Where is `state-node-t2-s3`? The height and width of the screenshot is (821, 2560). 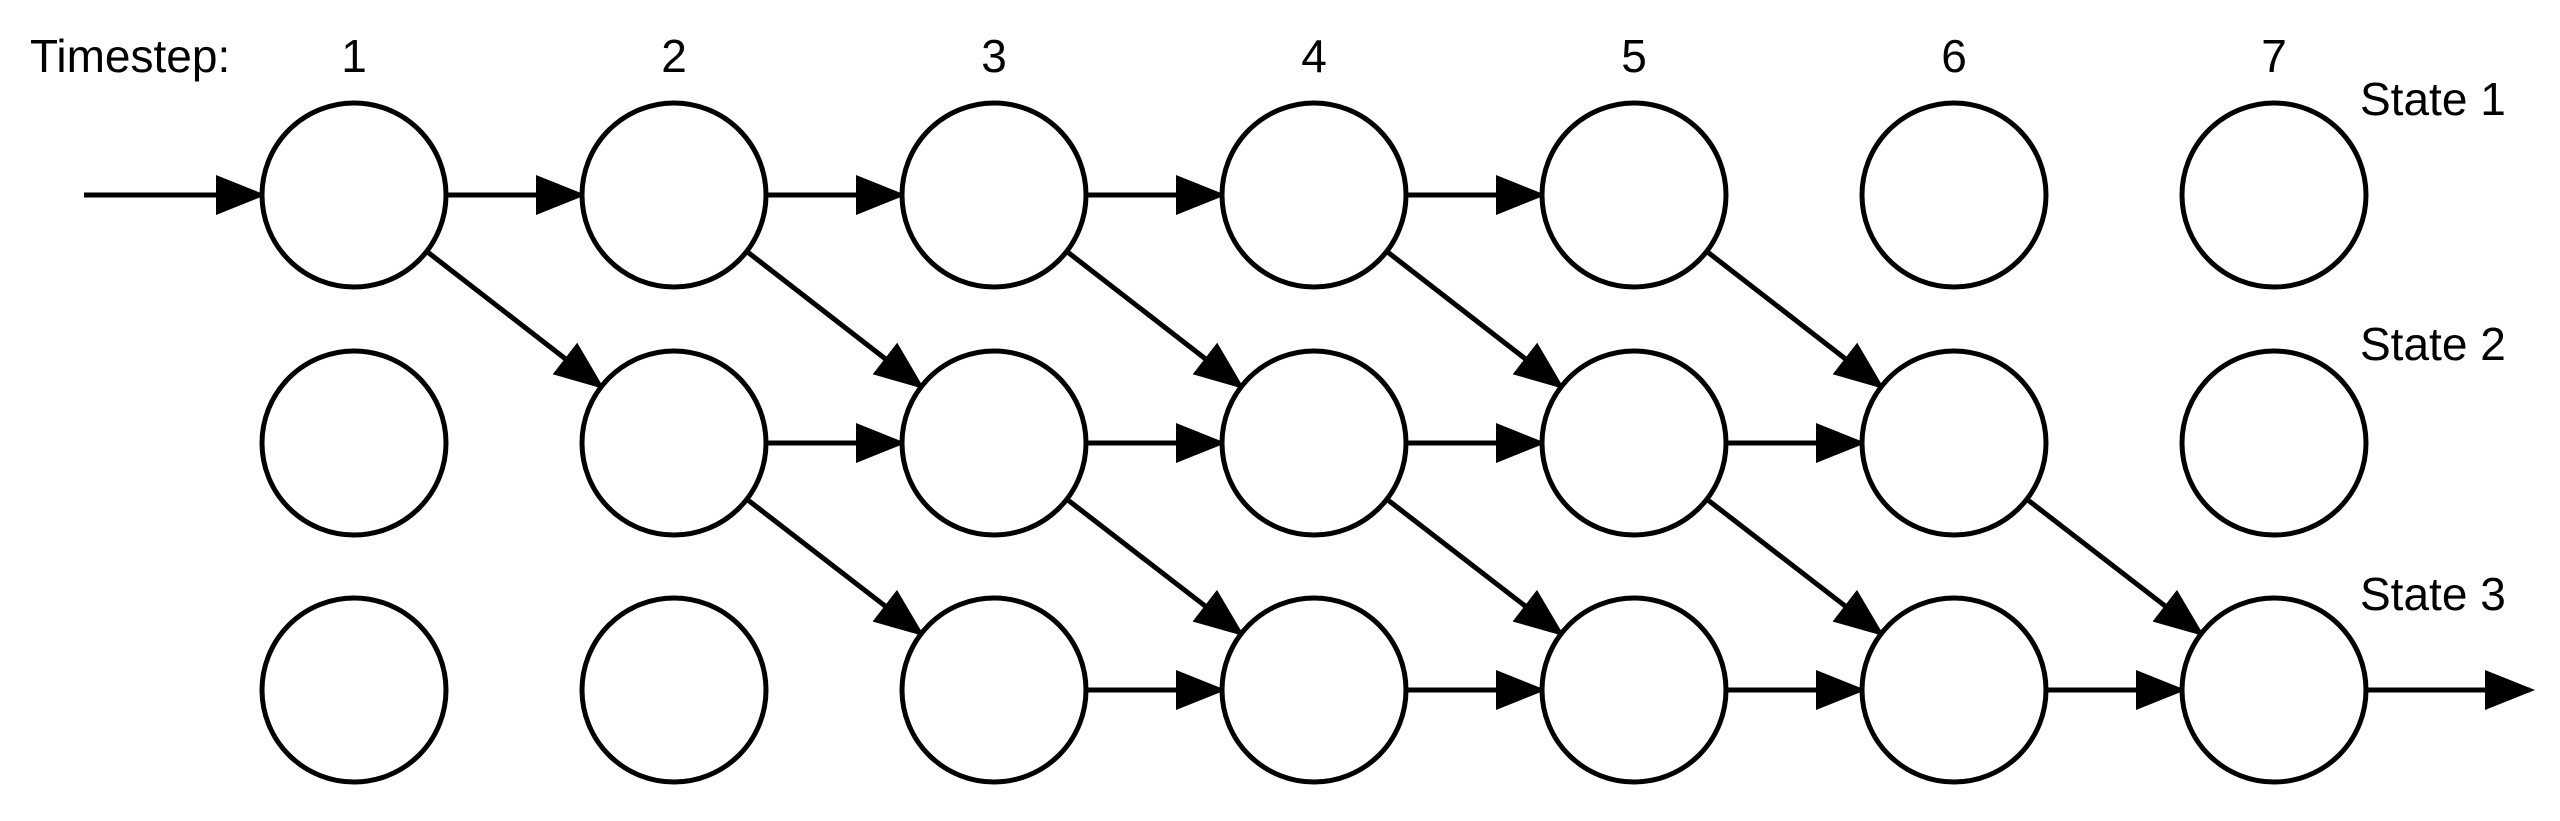
state-node-t2-s3 is located at coordinates (674, 690).